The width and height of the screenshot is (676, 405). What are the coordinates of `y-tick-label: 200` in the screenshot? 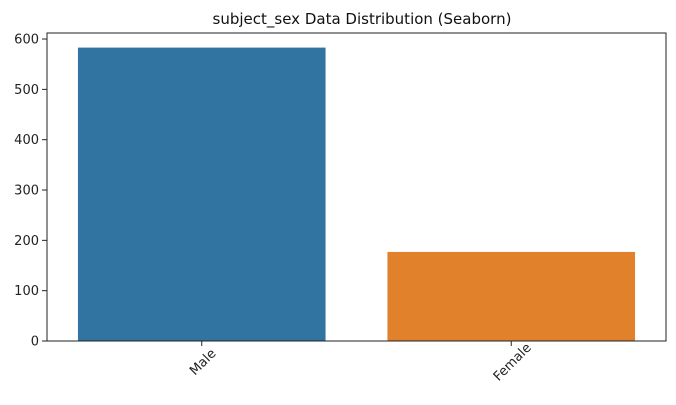 It's located at (26, 241).